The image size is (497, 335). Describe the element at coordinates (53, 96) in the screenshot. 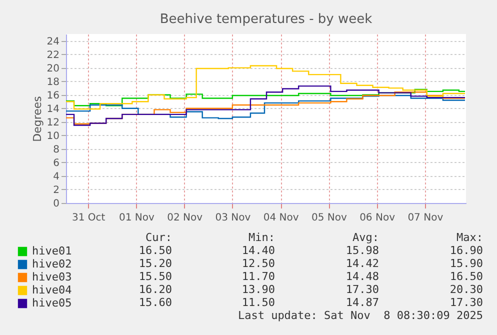

I see `y-tick-label: 16` at that location.